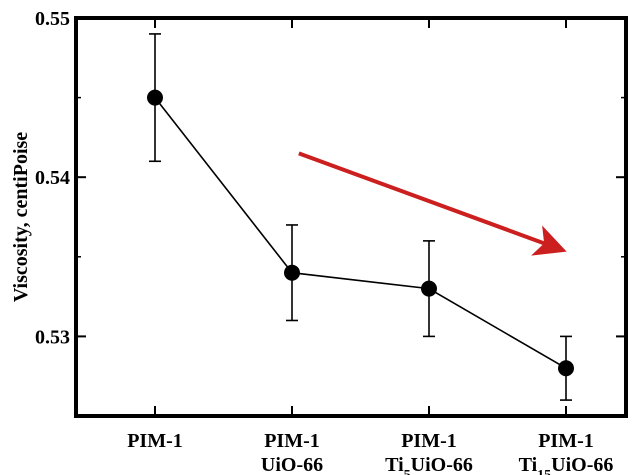 Image resolution: width=640 pixels, height=475 pixels. I want to click on y-axis-title: Viscosity, centiPoise, so click(21, 217).